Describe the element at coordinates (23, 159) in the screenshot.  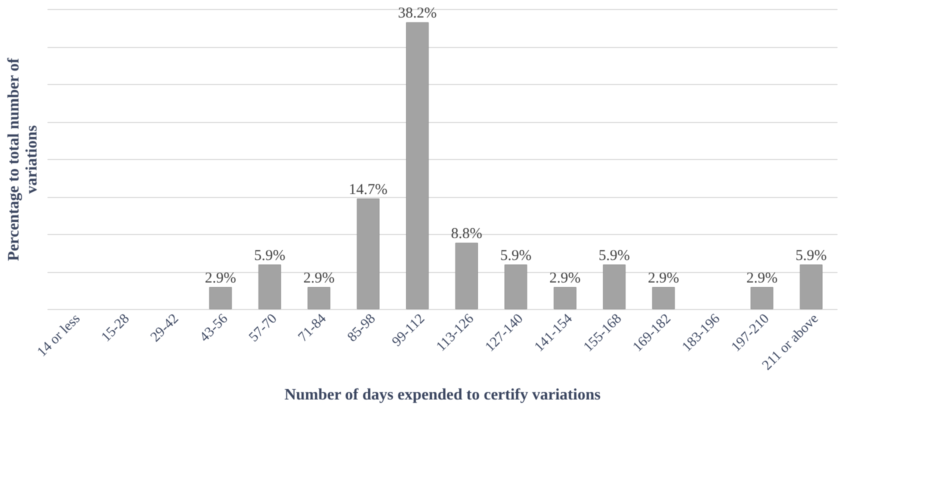
I see `y-axis-title: Percentage to total number of variations` at that location.